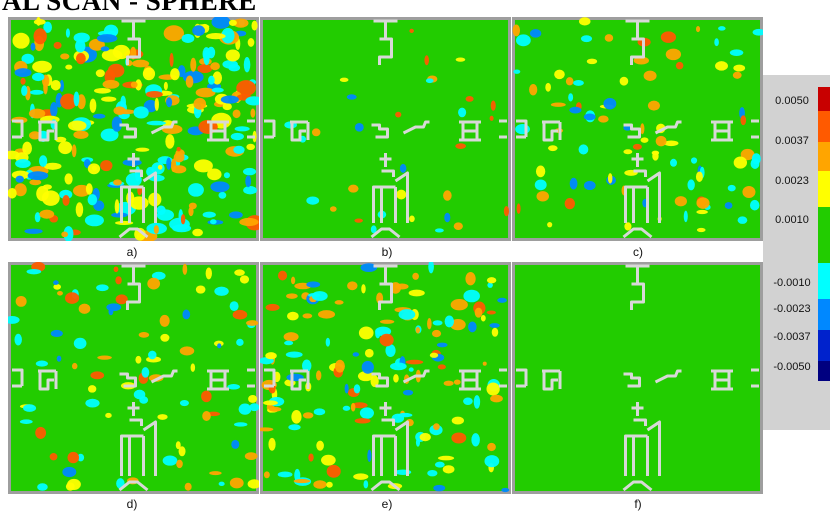 The width and height of the screenshot is (830, 514). Describe the element at coordinates (792, 337) in the screenshot. I see `legend-tick-7: -0.0037` at that location.